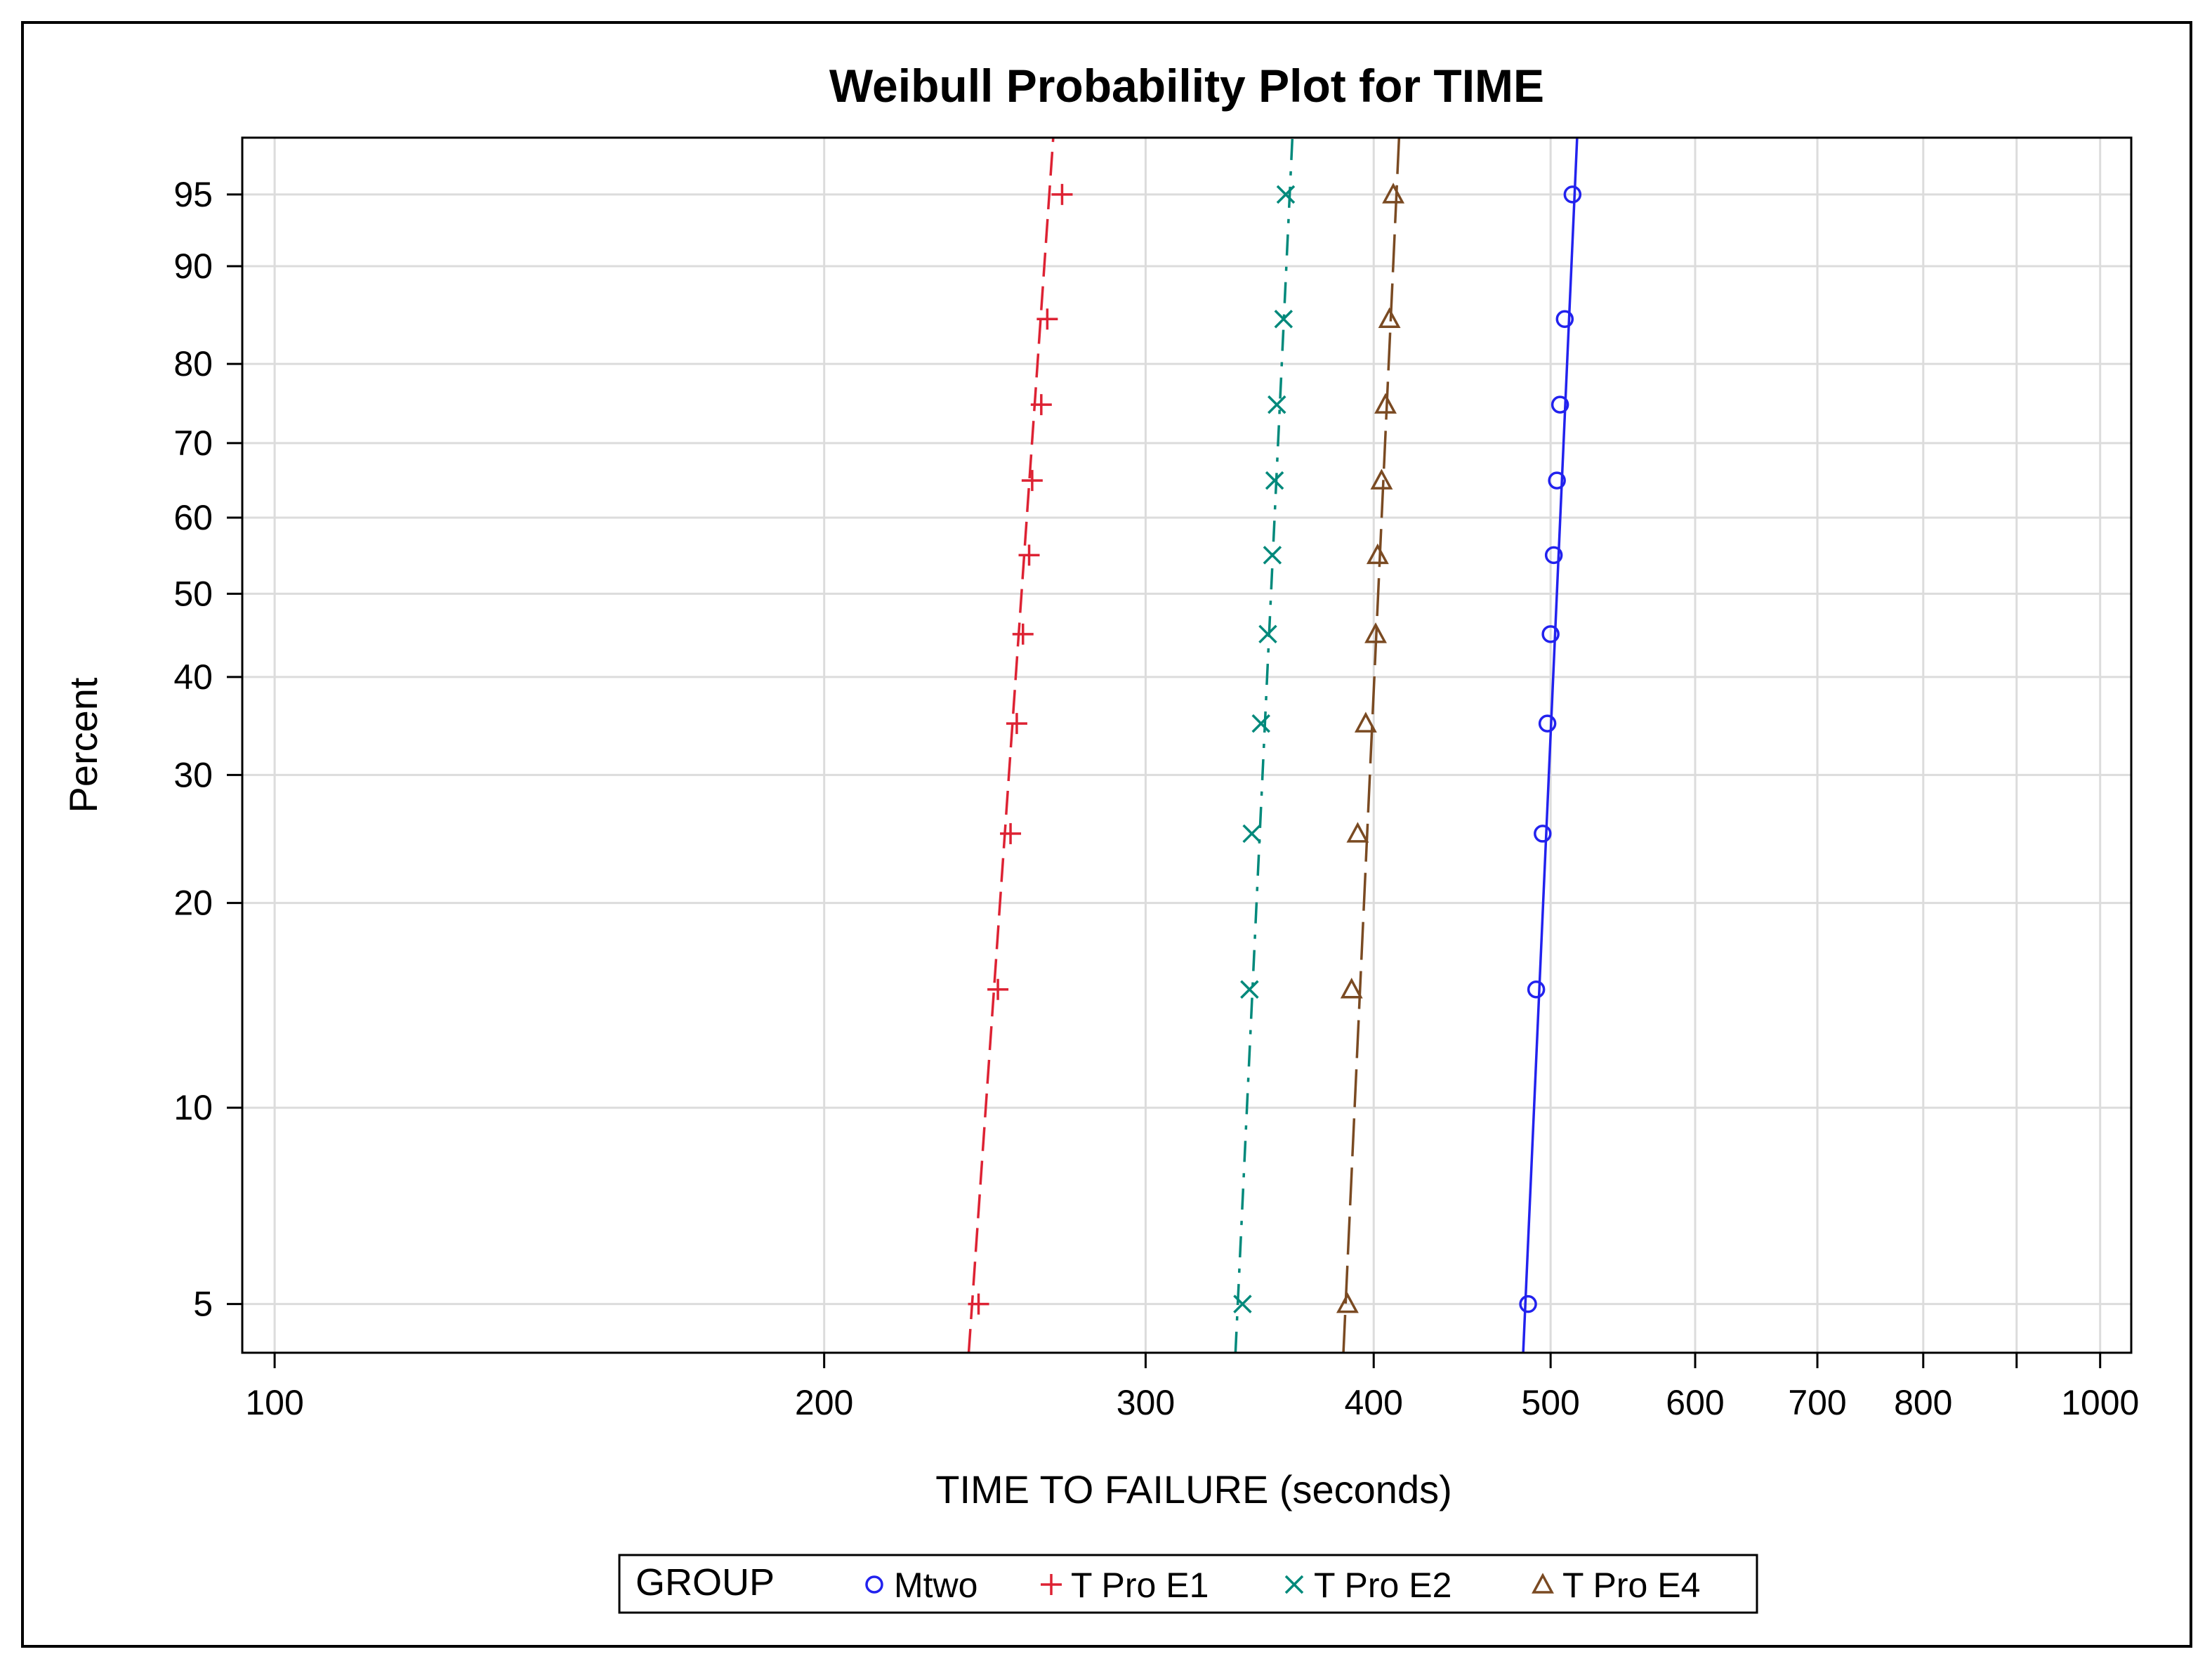  What do you see at coordinates (1817, 1402) in the screenshot?
I see `x-tick-label: 700` at bounding box center [1817, 1402].